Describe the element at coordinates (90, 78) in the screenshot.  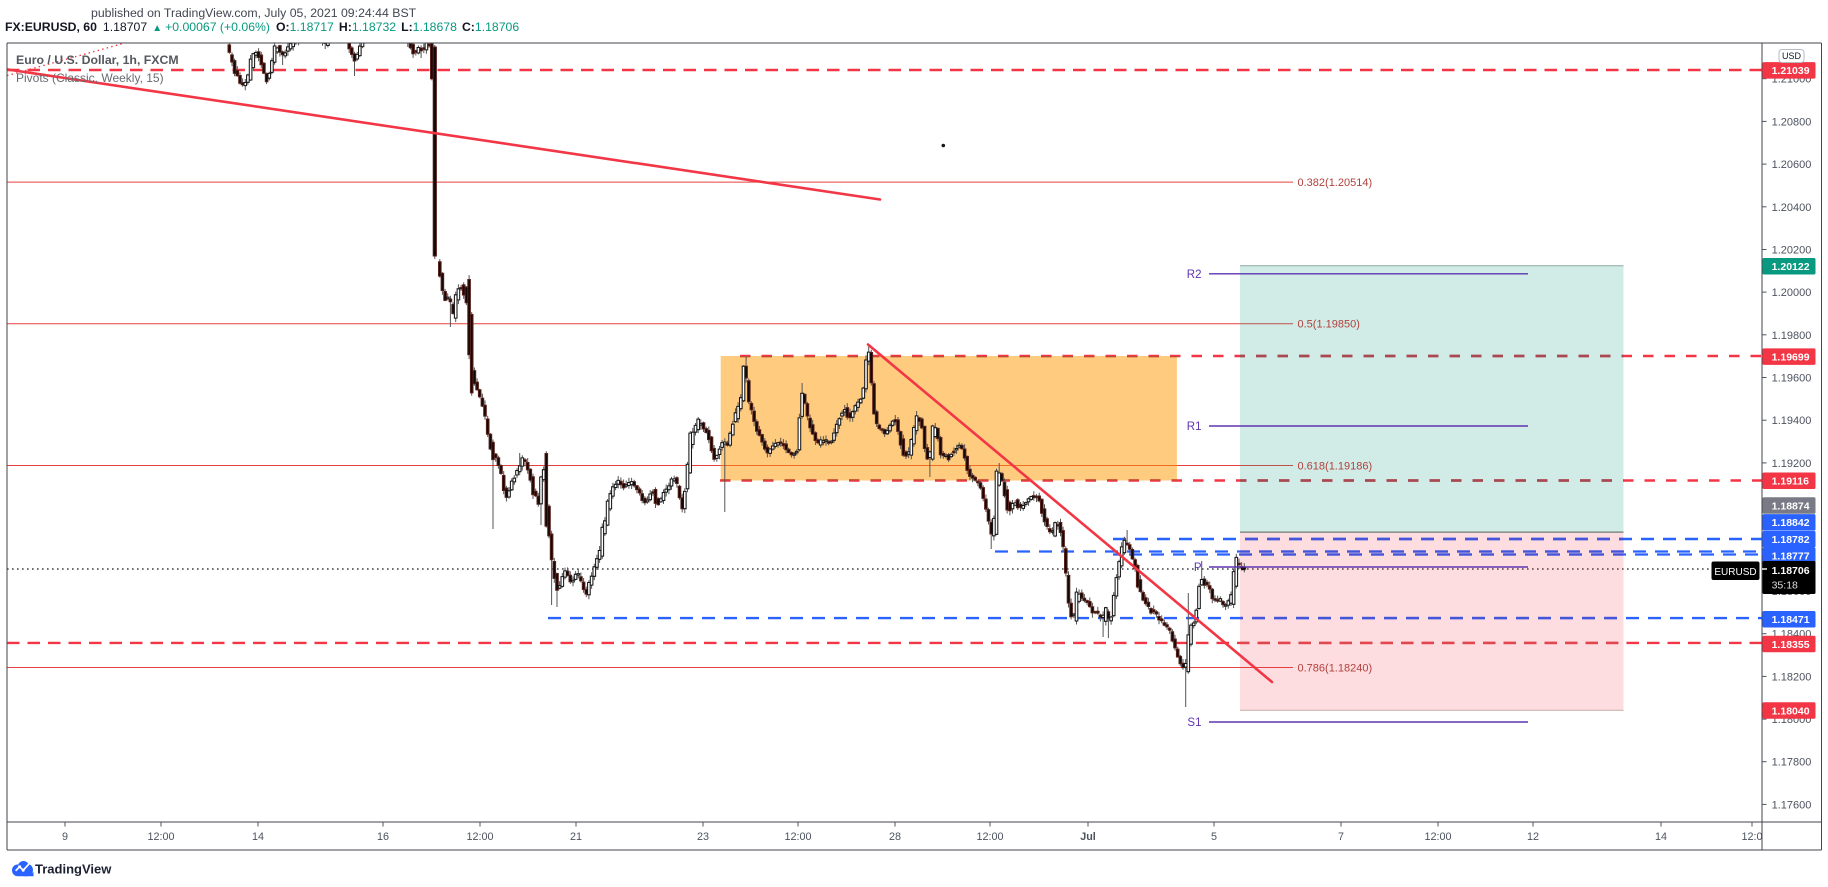
I see `svg-text: Pivots (Classic, Weekly, 15)` at that location.